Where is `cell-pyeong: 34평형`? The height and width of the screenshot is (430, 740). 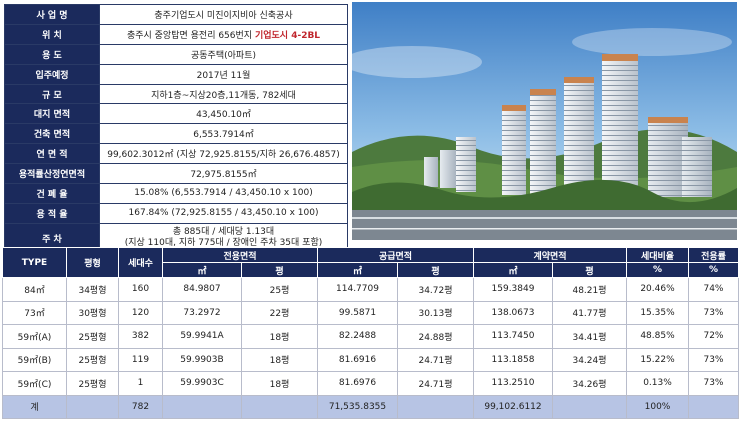 cell-pyeong: 34평형 is located at coordinates (92, 289).